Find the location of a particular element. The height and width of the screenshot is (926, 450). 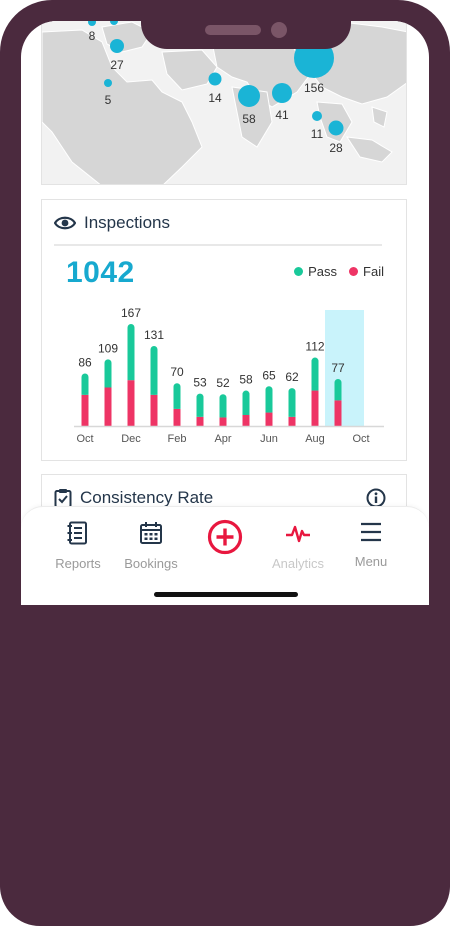

notch is located at coordinates (246, 35).